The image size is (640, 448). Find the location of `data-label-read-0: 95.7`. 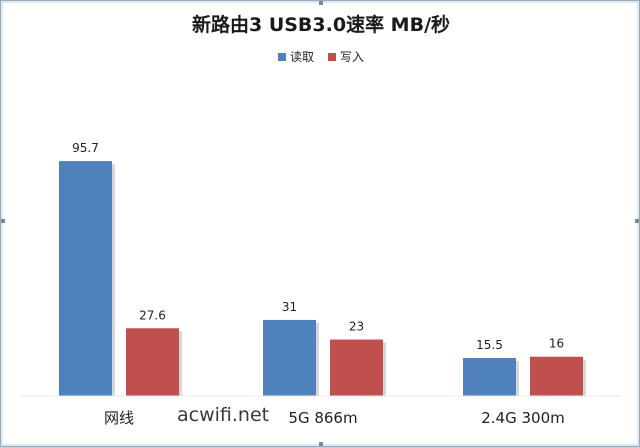

data-label-read-0: 95.7 is located at coordinates (85, 148).